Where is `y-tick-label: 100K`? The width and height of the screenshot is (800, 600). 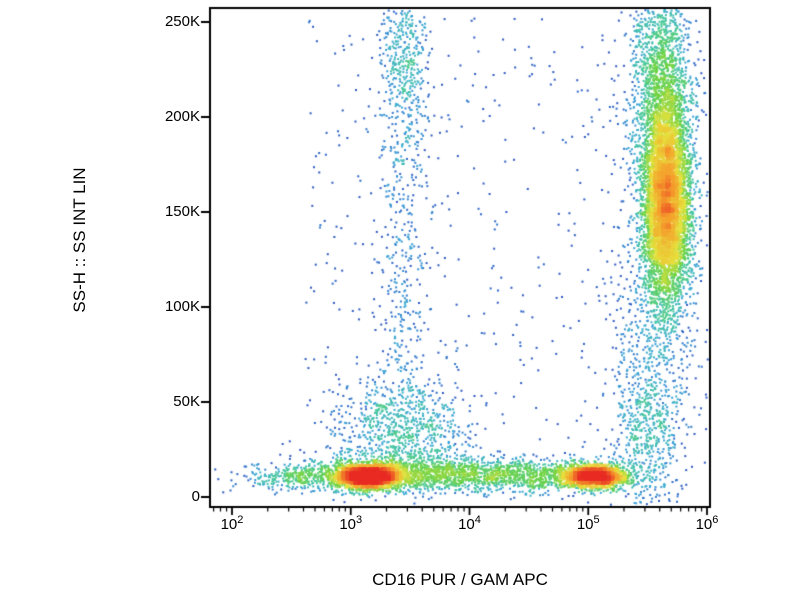 y-tick-label: 100K is located at coordinates (182, 306).